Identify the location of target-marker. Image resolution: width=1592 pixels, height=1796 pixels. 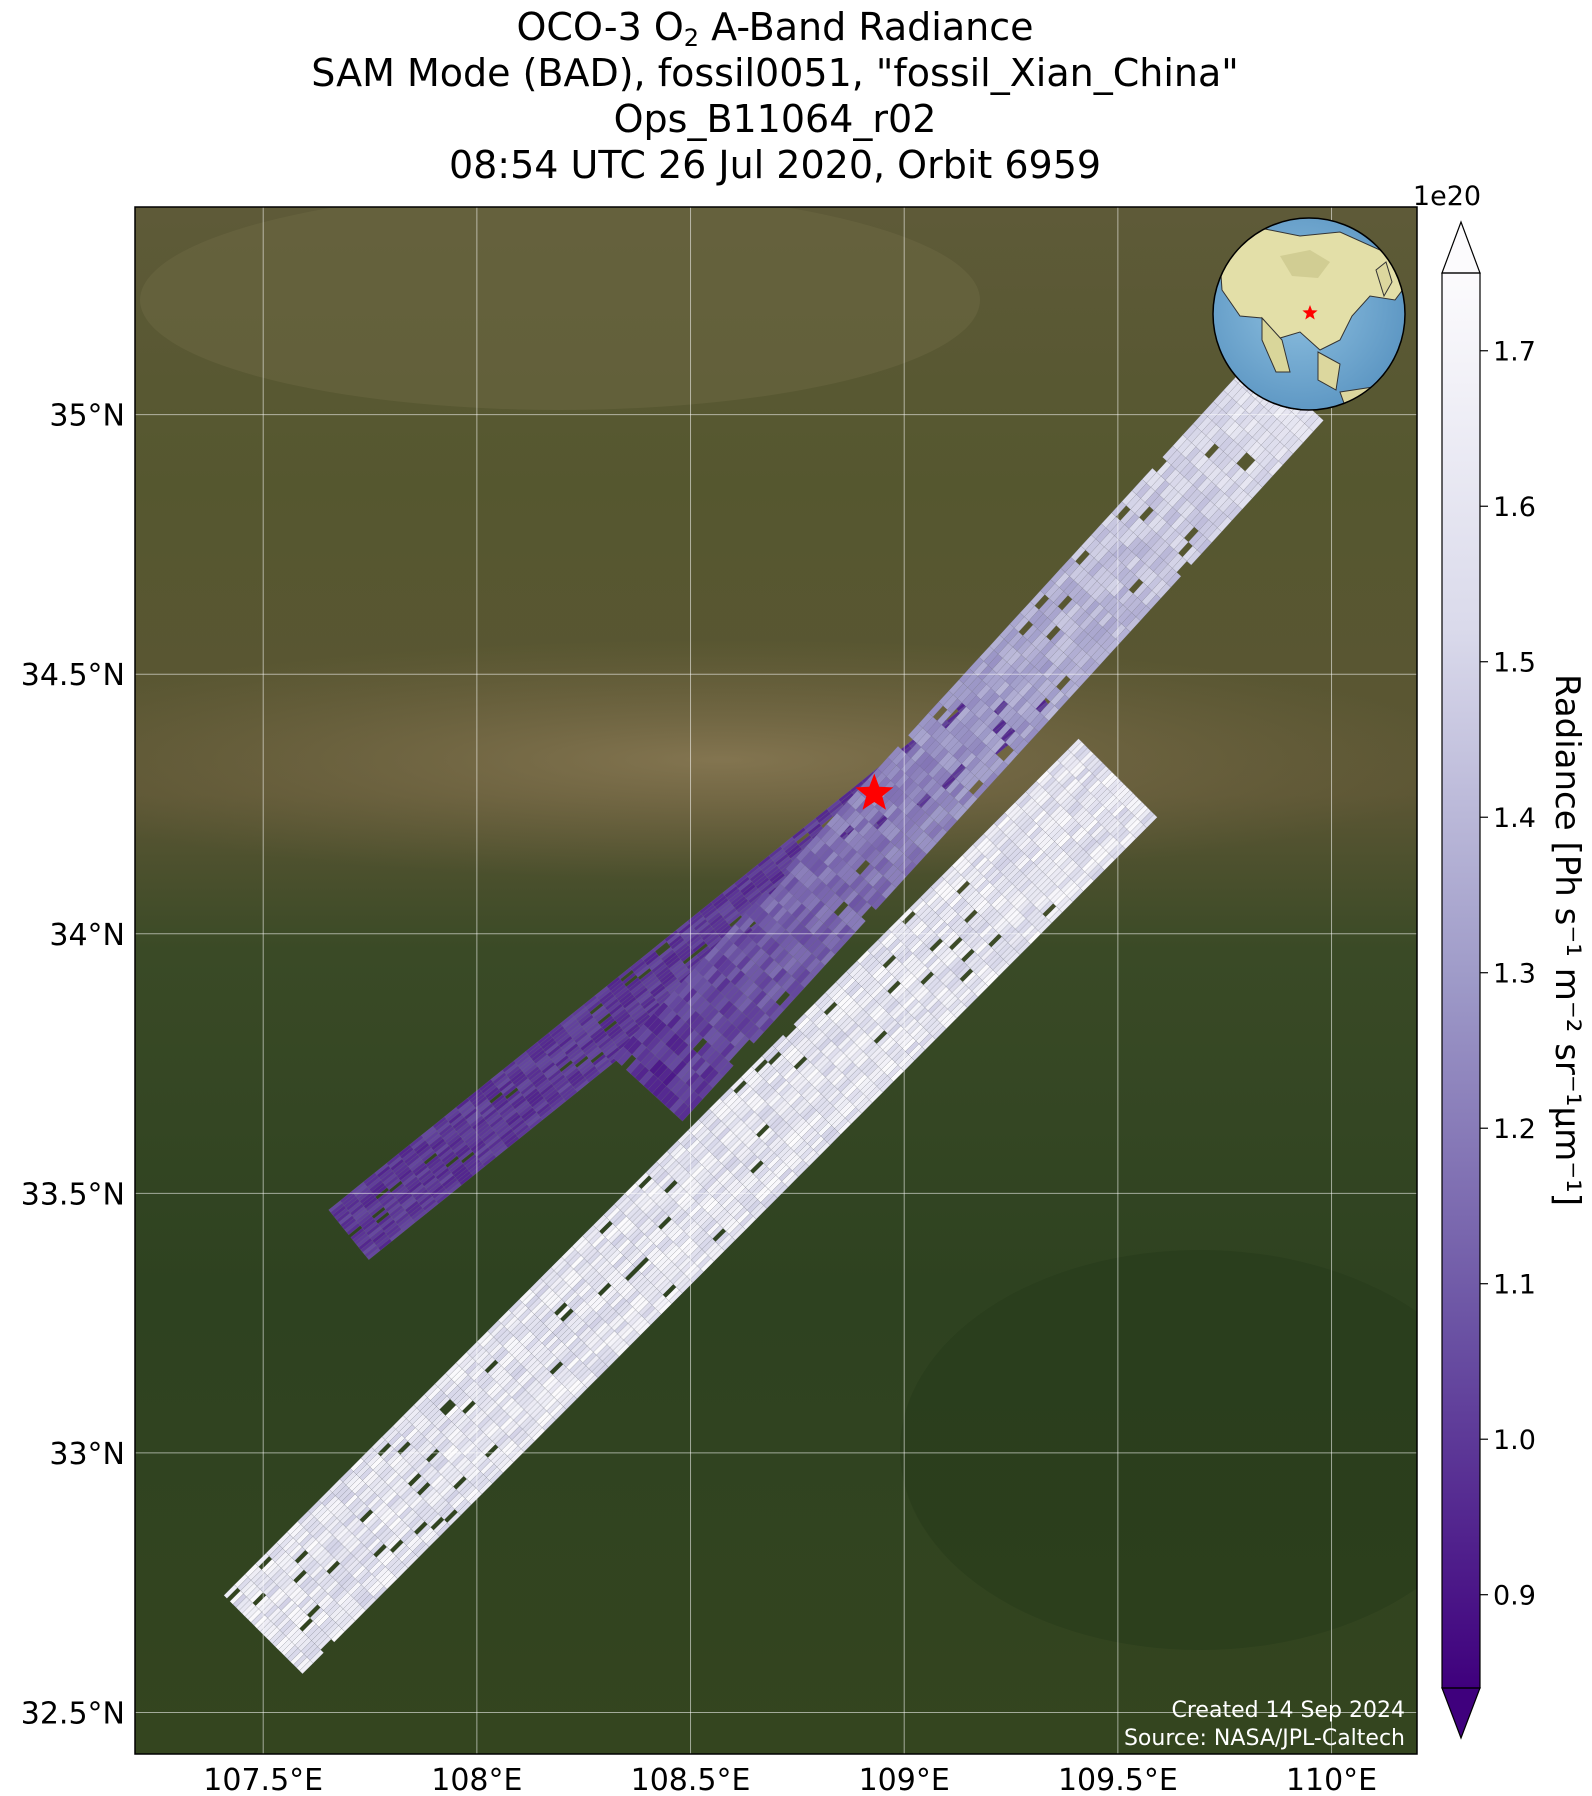
(874, 791).